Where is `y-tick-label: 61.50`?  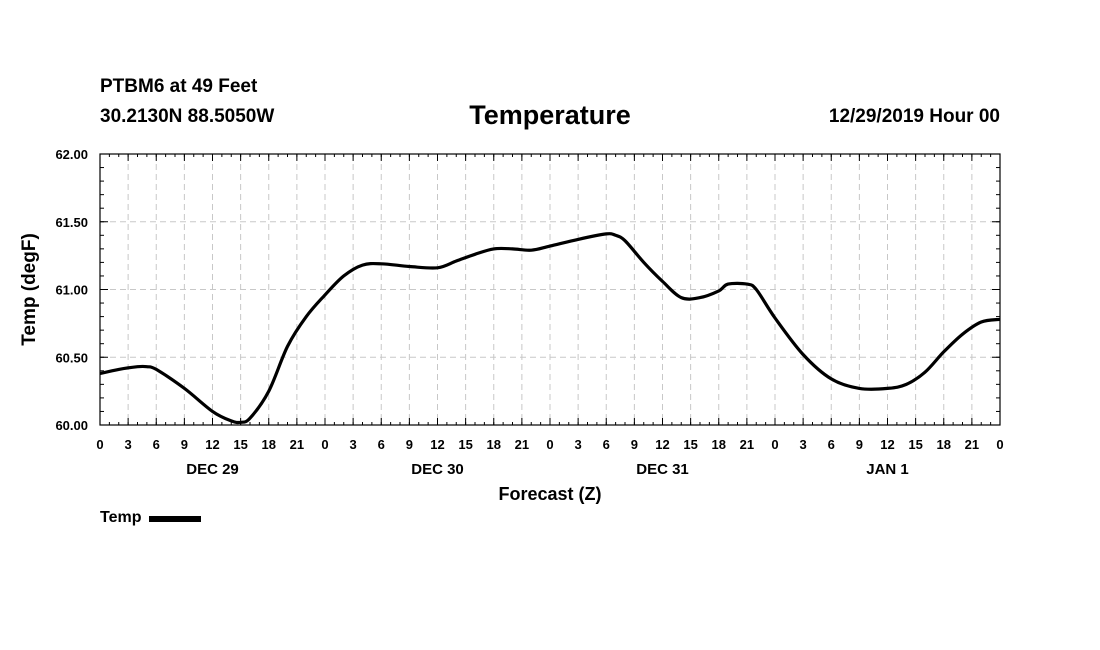
y-tick-label: 61.50 is located at coordinates (71, 222).